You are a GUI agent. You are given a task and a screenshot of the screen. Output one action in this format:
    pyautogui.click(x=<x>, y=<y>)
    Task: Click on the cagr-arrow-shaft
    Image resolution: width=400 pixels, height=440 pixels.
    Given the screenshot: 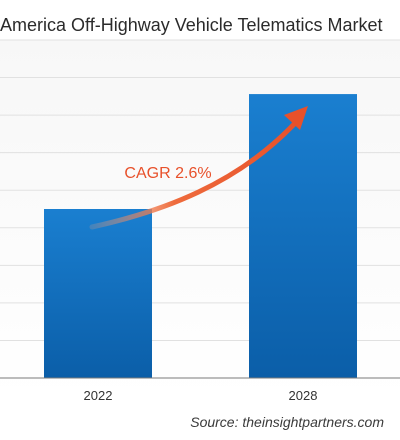 What is the action you would take?
    pyautogui.click(x=195, y=173)
    